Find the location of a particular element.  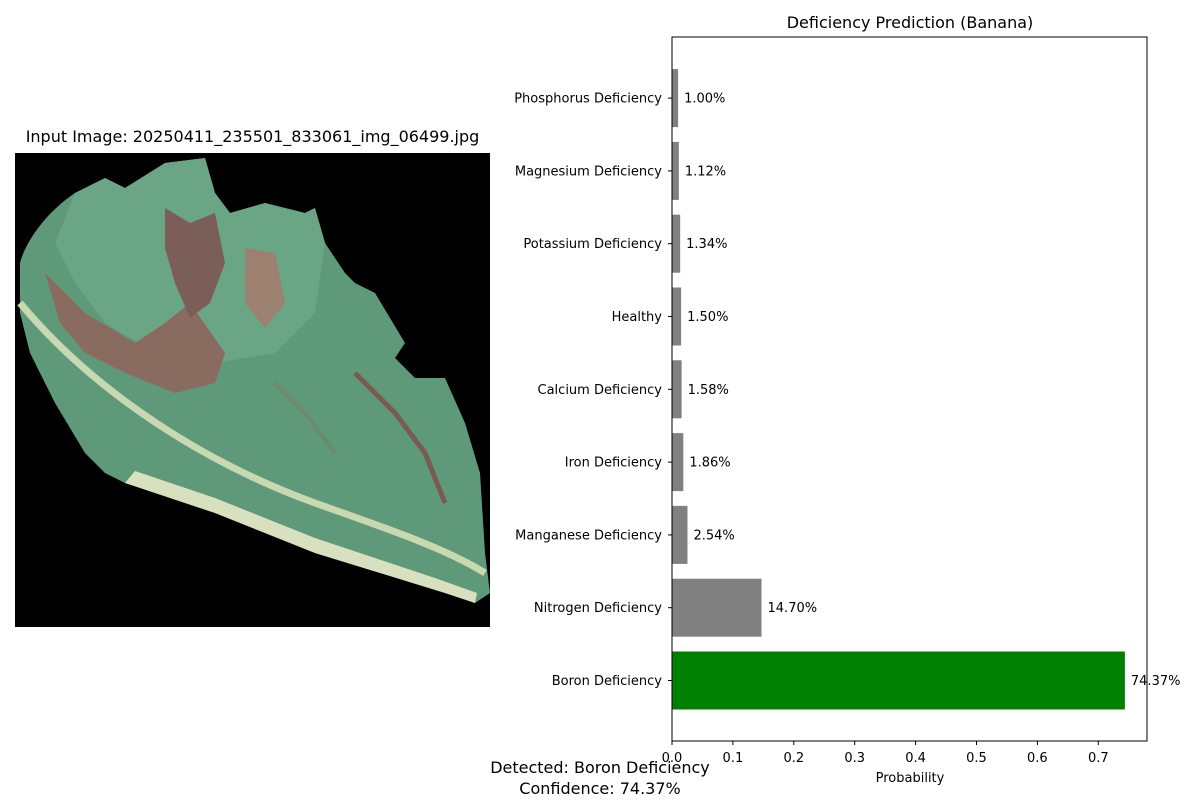

x-tick-label-6: 0.6 is located at coordinates (1037, 758).